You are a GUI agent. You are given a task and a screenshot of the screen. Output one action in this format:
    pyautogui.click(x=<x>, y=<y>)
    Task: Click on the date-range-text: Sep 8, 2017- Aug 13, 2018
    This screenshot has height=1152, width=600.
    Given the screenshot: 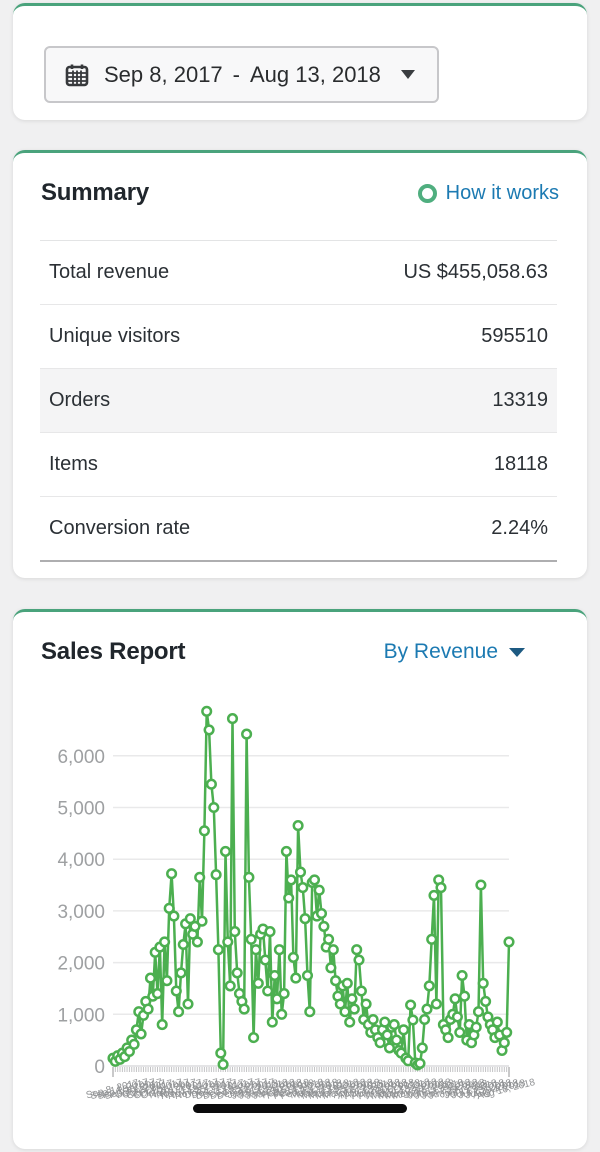 What is the action you would take?
    pyautogui.click(x=242, y=75)
    